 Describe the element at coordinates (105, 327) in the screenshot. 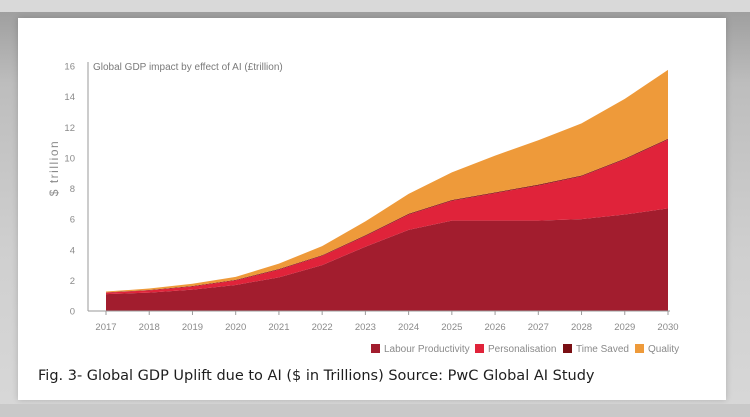

I see `x-tick-label: 2017` at that location.